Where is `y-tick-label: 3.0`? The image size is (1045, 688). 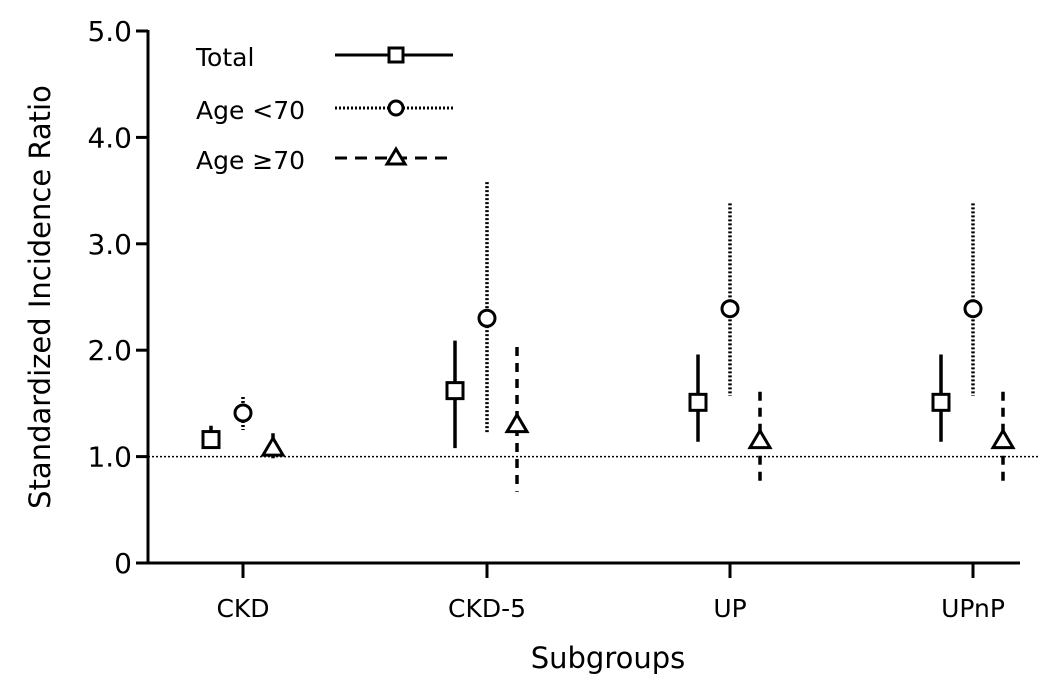 y-tick-label: 3.0 is located at coordinates (109, 244).